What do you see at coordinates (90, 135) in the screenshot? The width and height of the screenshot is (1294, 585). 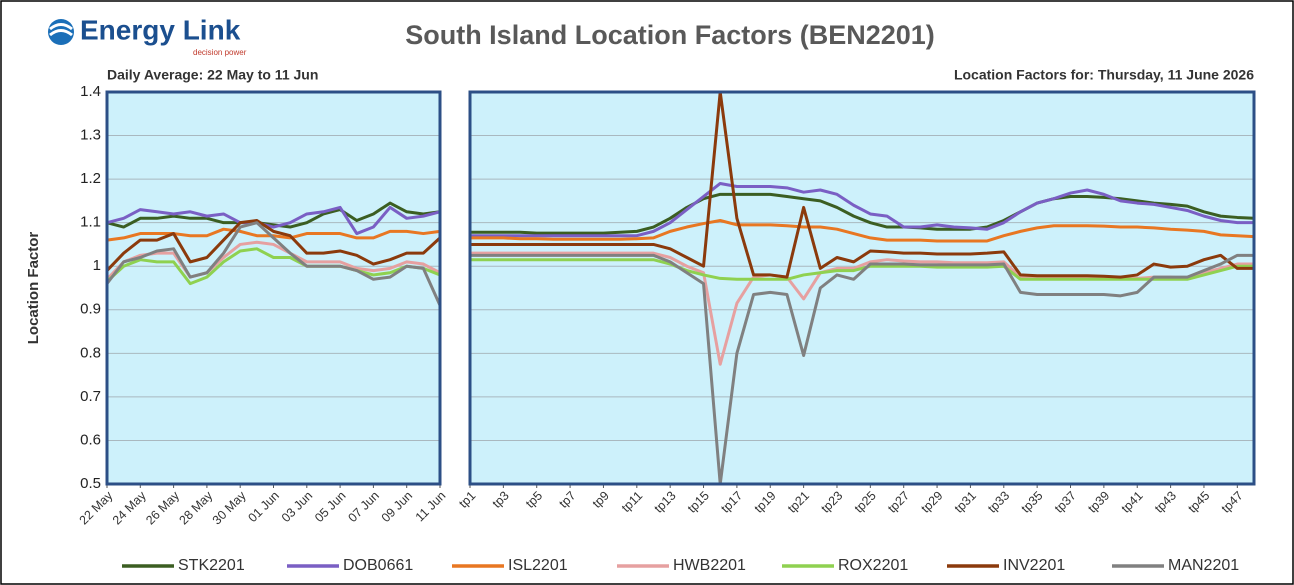 I see `y-tick-label: 1.3` at bounding box center [90, 135].